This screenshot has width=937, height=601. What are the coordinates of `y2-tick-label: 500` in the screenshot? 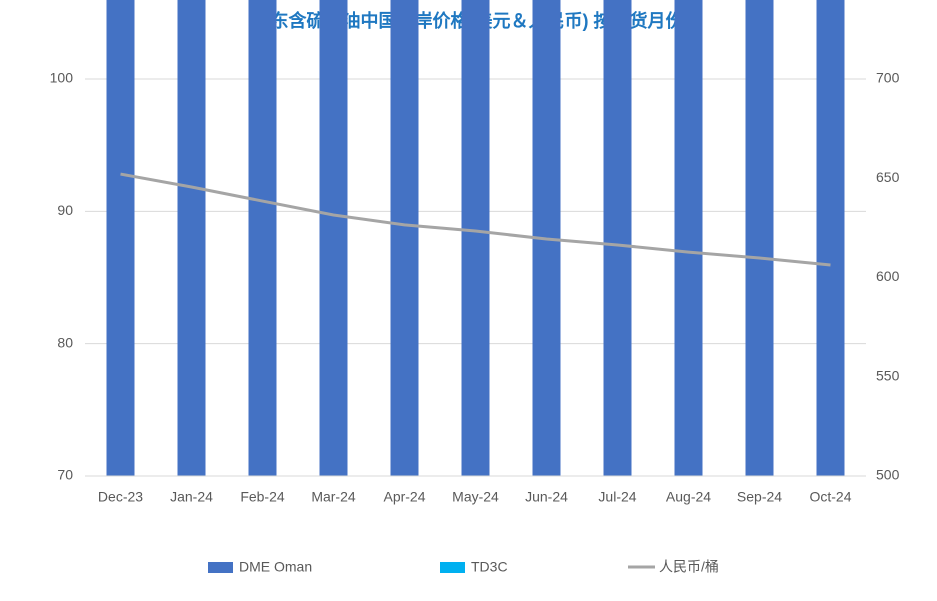 It's located at (888, 475).